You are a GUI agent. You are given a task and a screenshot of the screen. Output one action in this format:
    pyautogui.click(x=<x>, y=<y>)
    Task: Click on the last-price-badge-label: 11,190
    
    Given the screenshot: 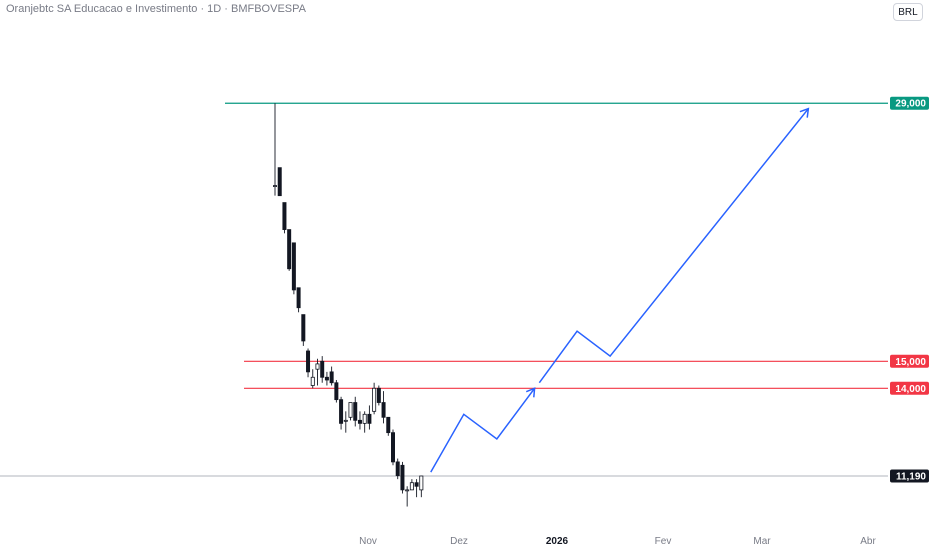 What is the action you would take?
    pyautogui.click(x=911, y=476)
    